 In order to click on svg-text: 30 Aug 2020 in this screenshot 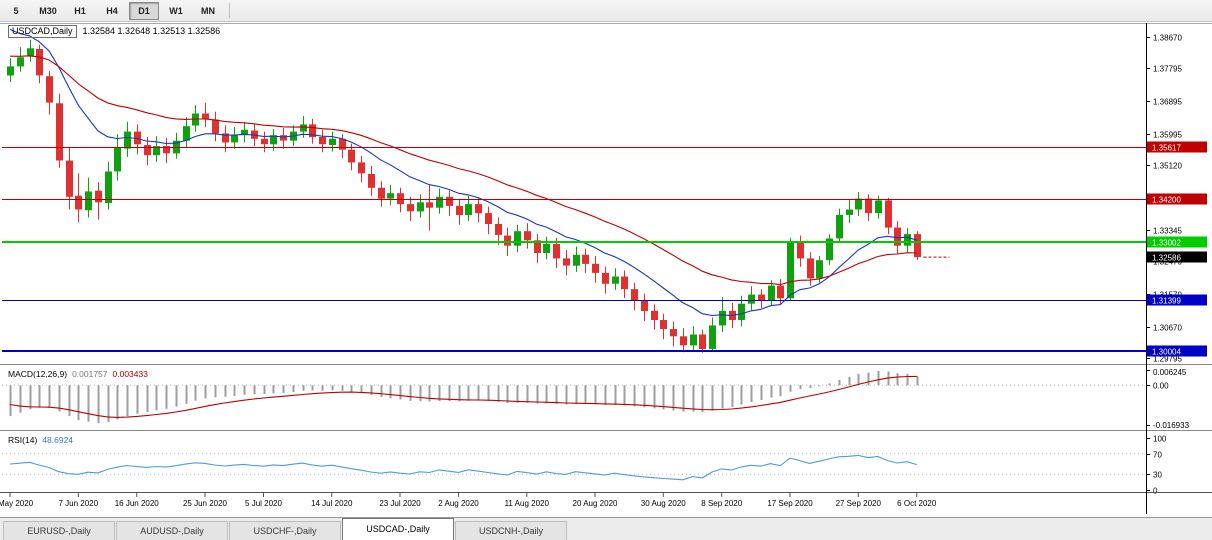, I will do `click(663, 503)`.